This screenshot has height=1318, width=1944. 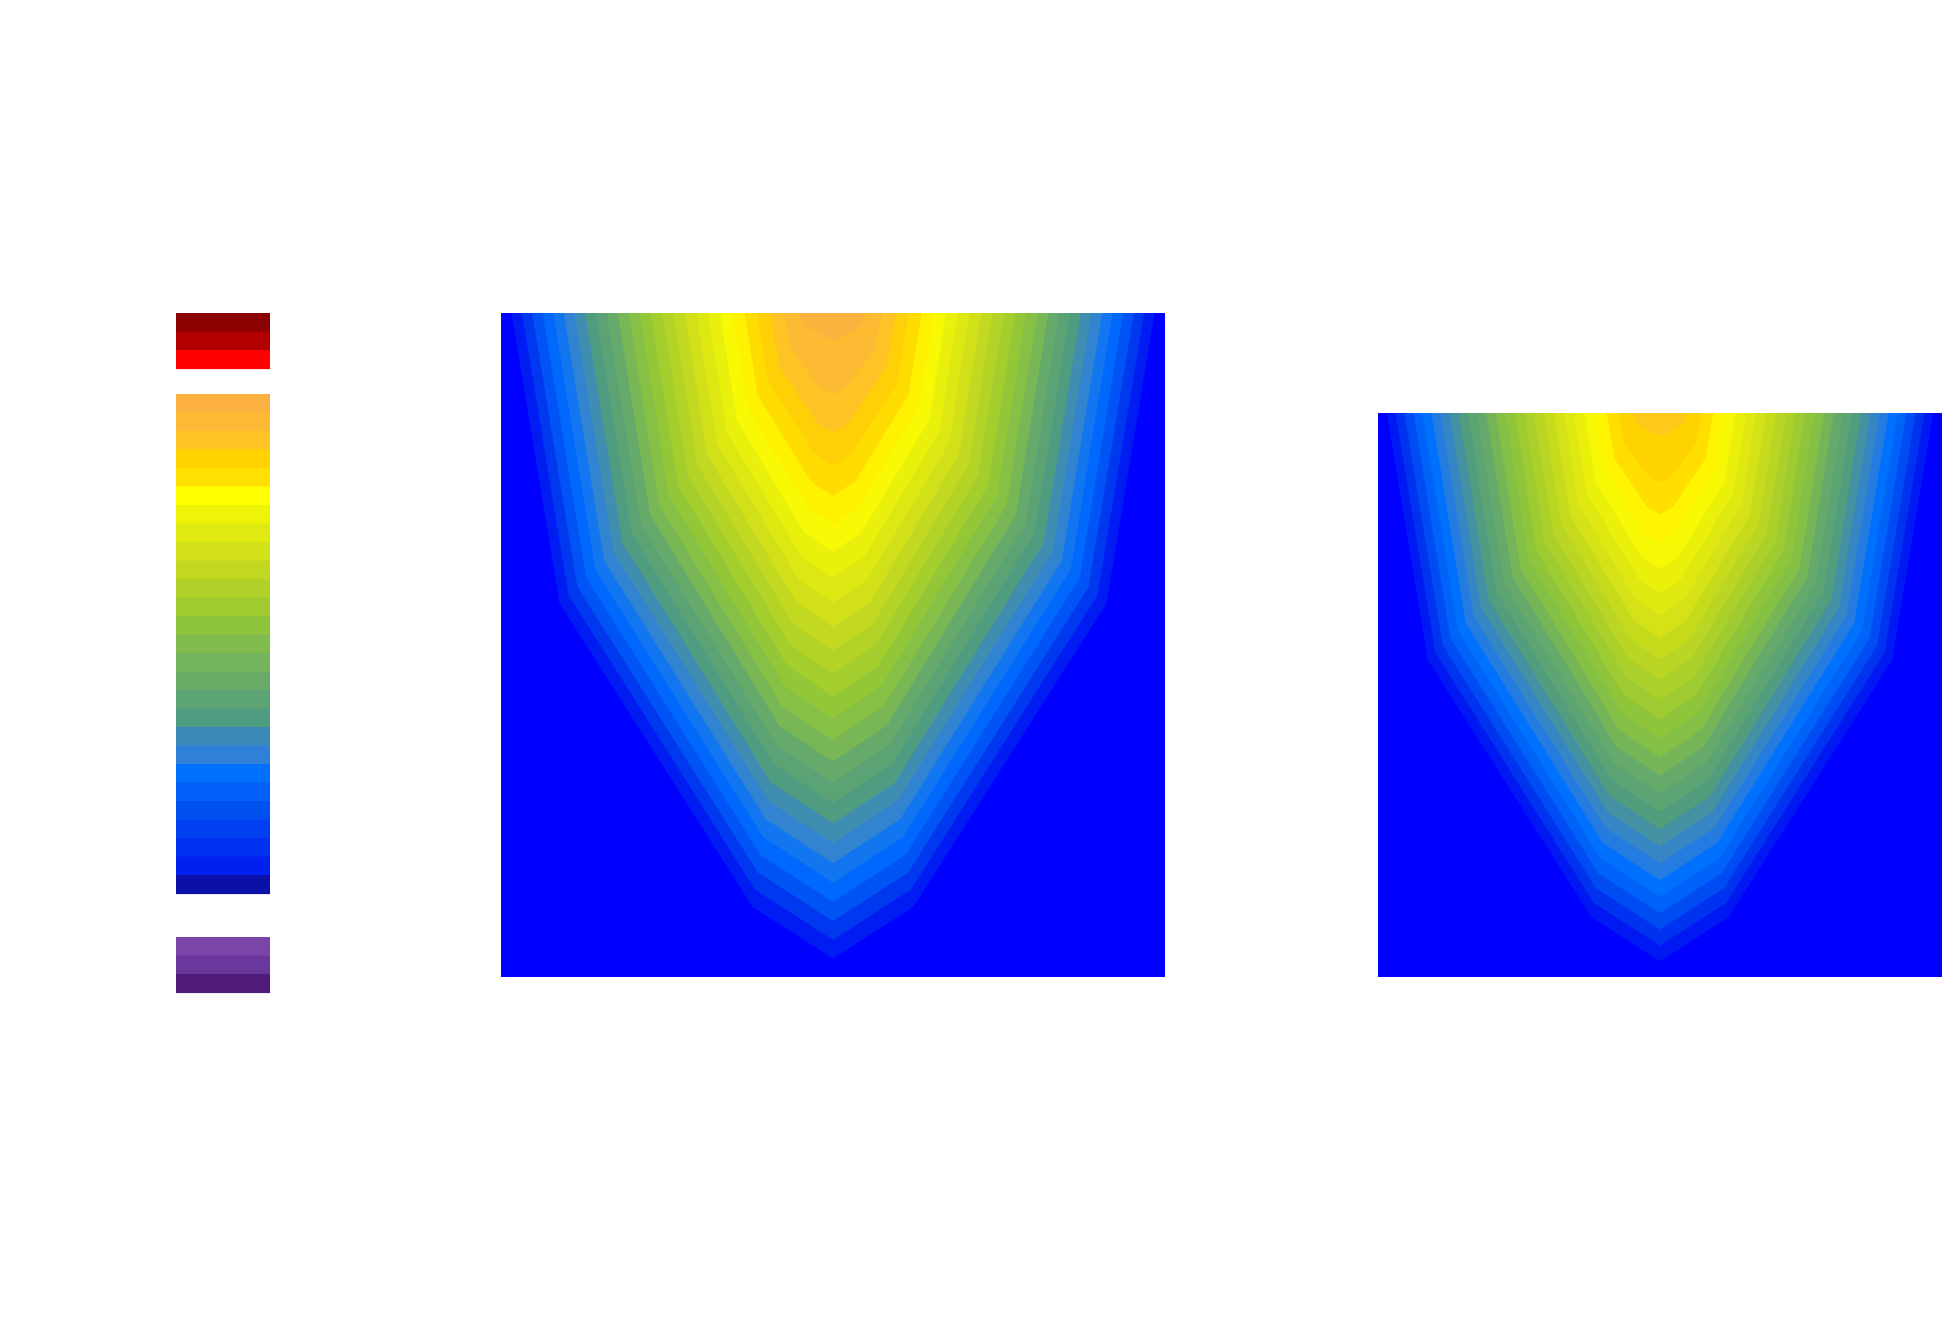 What do you see at coordinates (1660, 695) in the screenshot?
I see `contour-panel-right` at bounding box center [1660, 695].